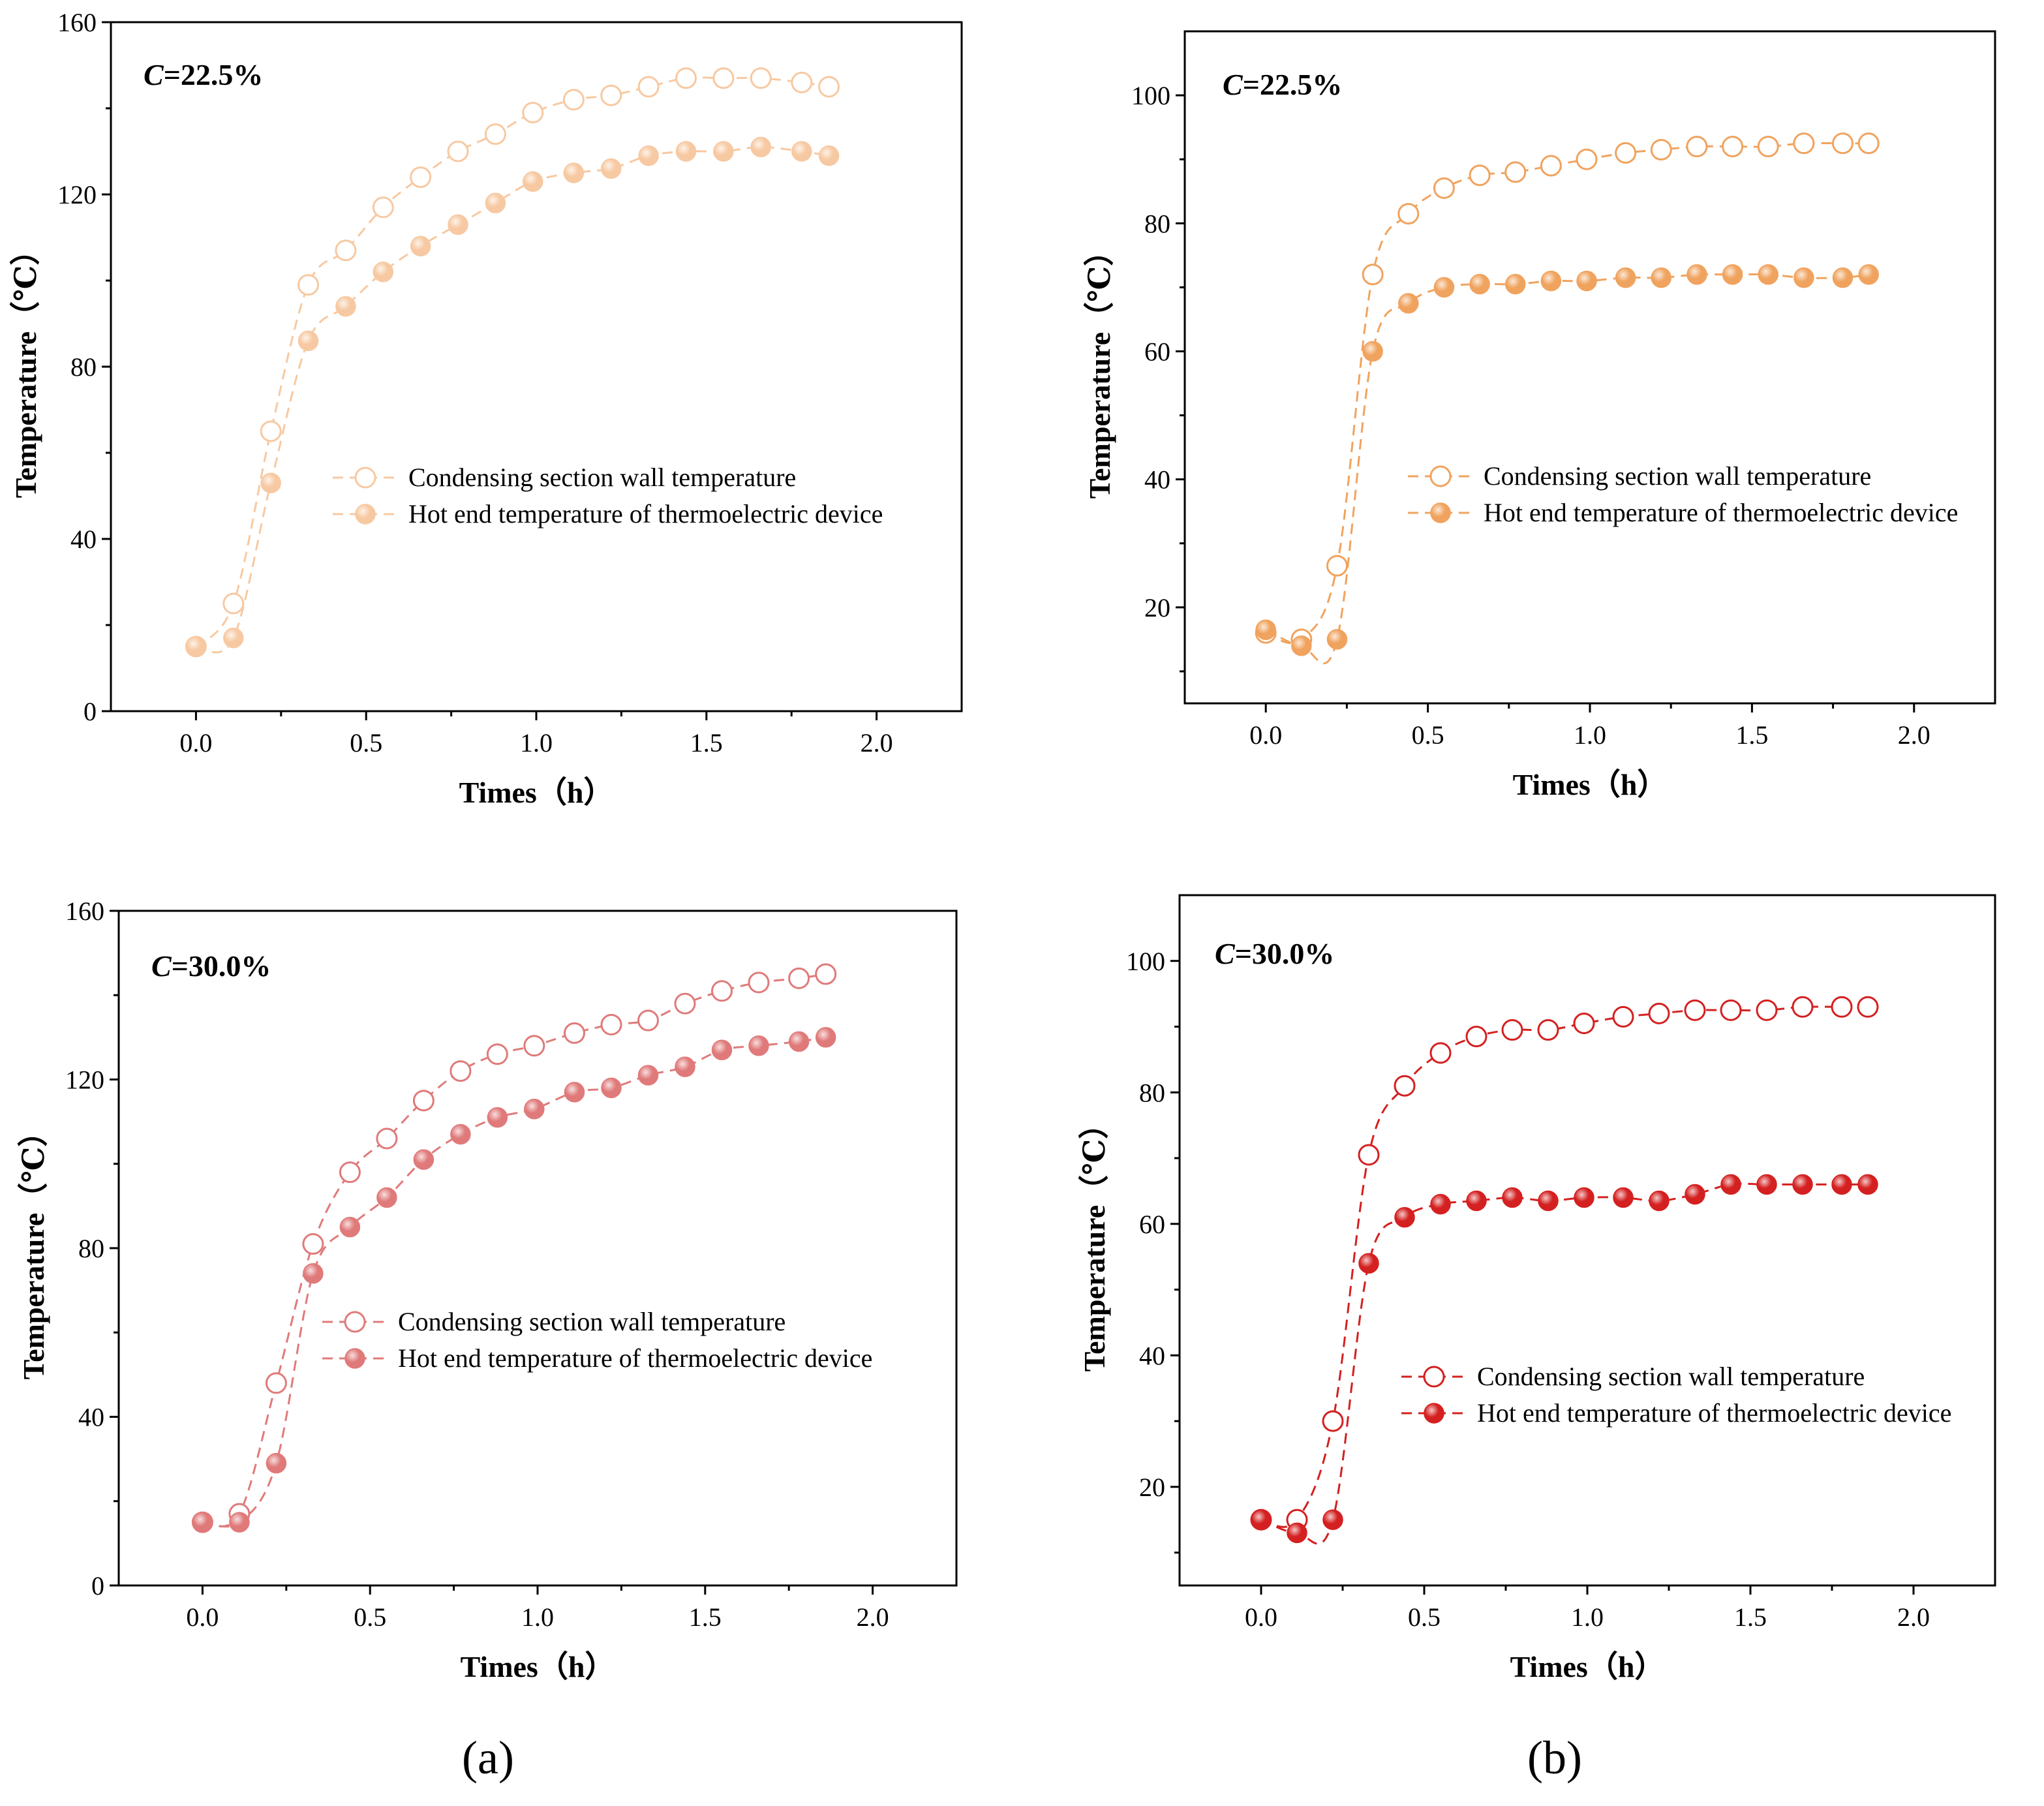 The width and height of the screenshot is (2044, 1806). What do you see at coordinates (91, 1417) in the screenshot?
I see `y-tick-label: 40` at bounding box center [91, 1417].